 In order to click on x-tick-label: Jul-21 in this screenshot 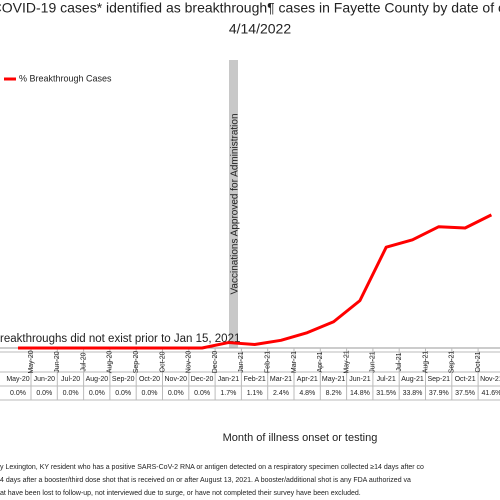, I will do `click(399, 361)`.